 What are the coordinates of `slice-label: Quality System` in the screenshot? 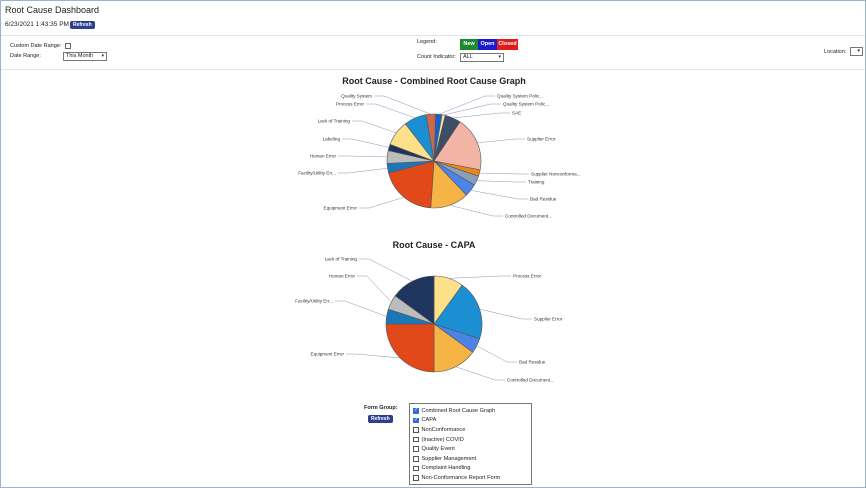 It's located at (356, 96).